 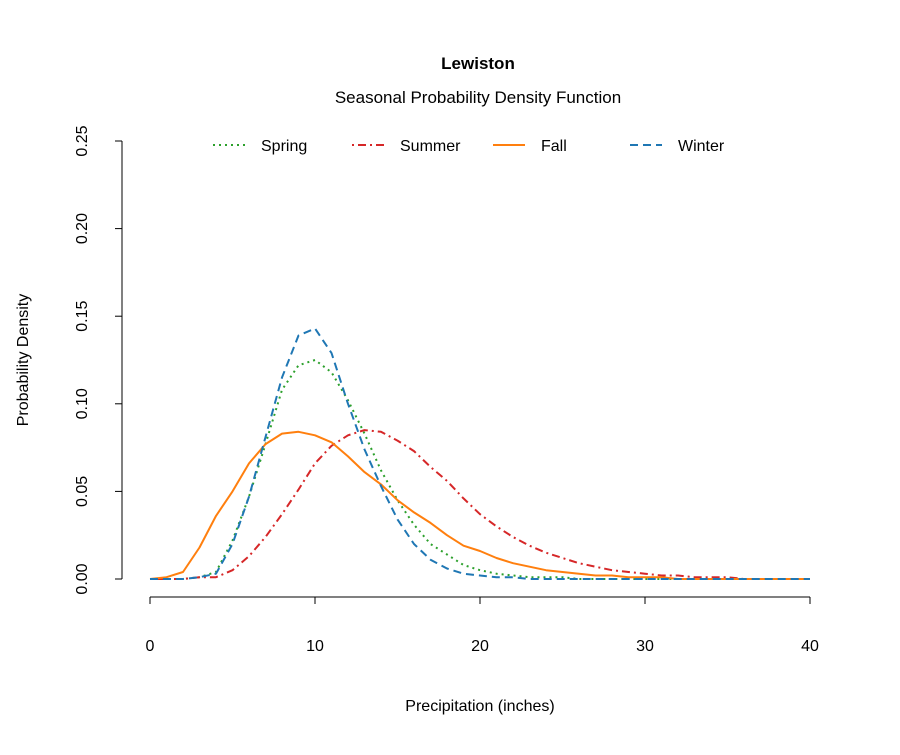 I want to click on x-tick-label: 40, so click(x=810, y=646).